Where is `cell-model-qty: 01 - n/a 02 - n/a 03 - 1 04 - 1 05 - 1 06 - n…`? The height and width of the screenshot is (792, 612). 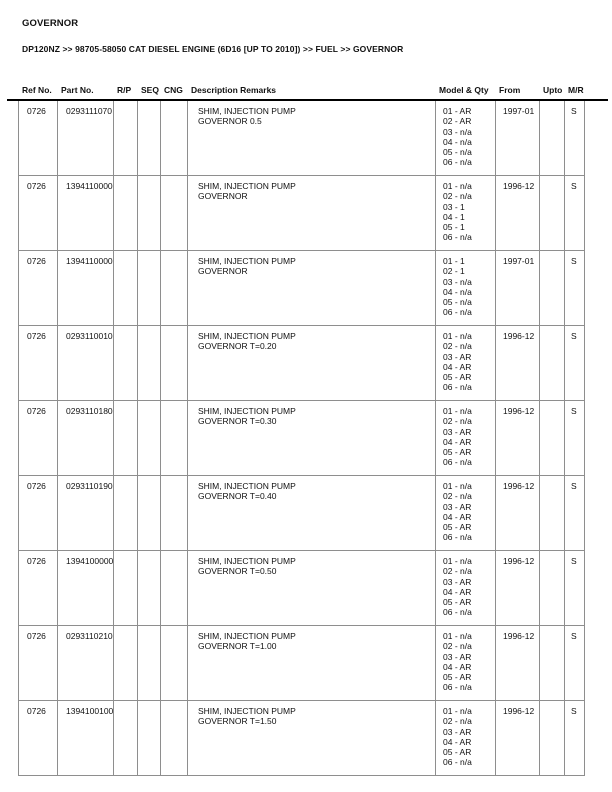 cell-model-qty: 01 - n/a 02 - n/a 03 - 1 04 - 1 05 - 1 06 - n… is located at coordinates (465, 213).